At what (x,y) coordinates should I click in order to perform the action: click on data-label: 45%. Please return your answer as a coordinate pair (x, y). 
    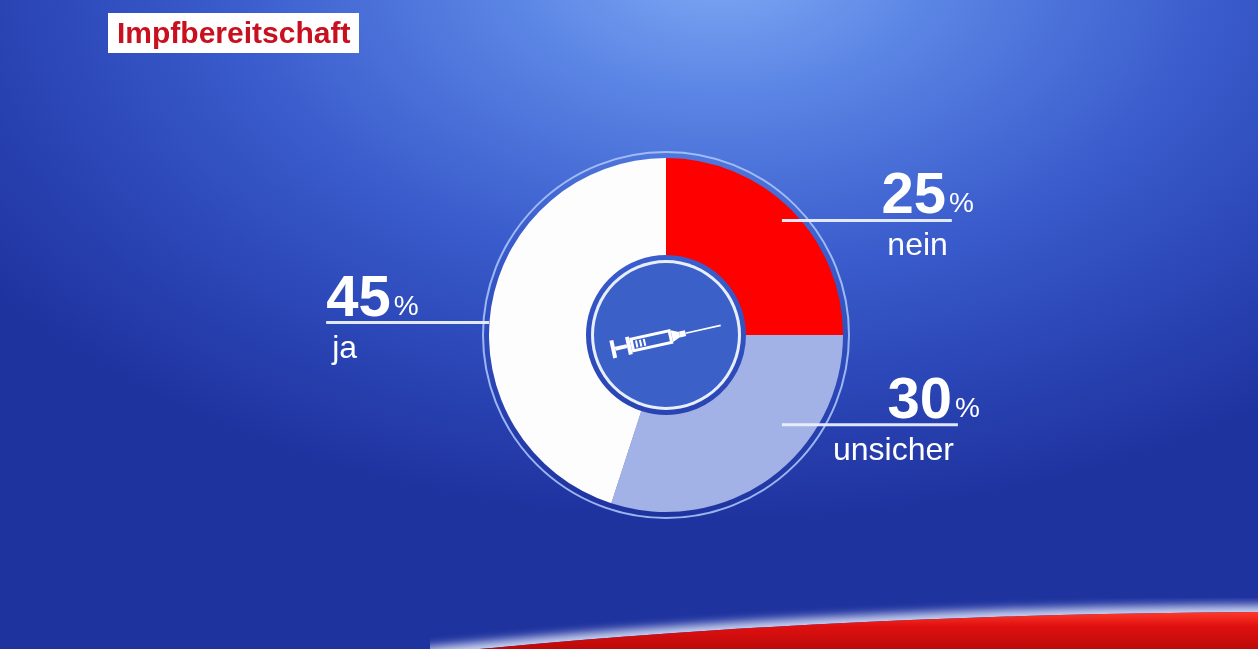
    Looking at the image, I should click on (372, 295).